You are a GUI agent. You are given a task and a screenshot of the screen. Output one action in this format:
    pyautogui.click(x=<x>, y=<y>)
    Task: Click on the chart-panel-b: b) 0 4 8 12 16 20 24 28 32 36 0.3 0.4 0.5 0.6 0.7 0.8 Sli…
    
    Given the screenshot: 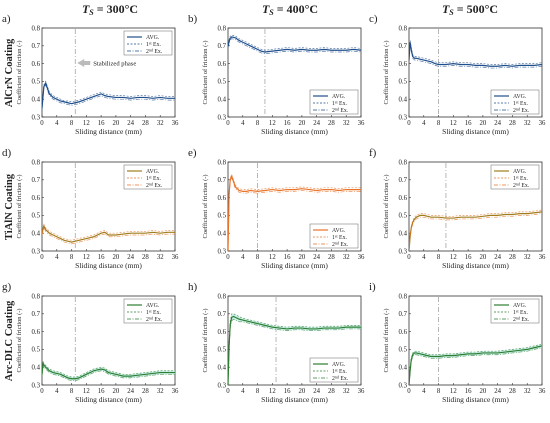 What is the action you would take?
    pyautogui.click(x=276, y=74)
    